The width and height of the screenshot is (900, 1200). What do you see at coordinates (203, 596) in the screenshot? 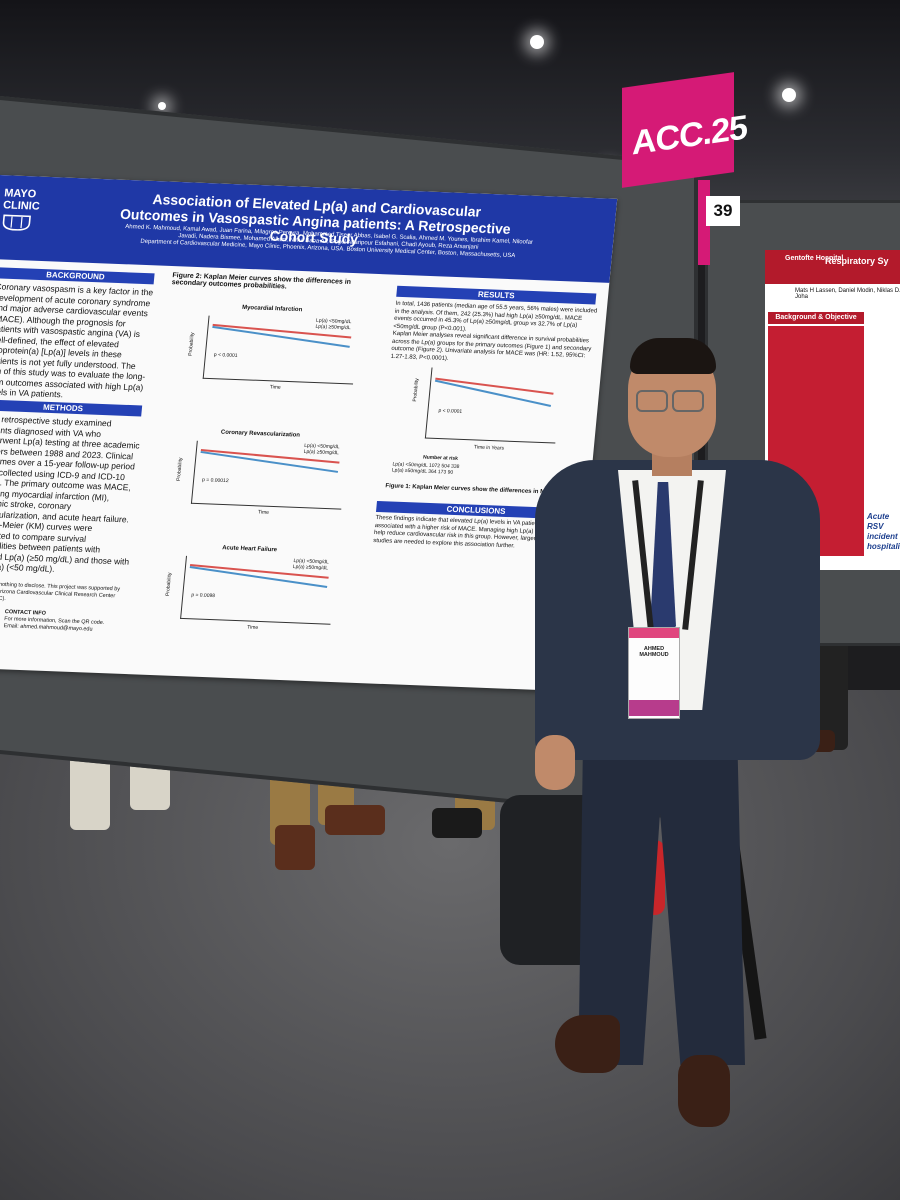
I see `p-value: p = 0.0098` at bounding box center [203, 596].